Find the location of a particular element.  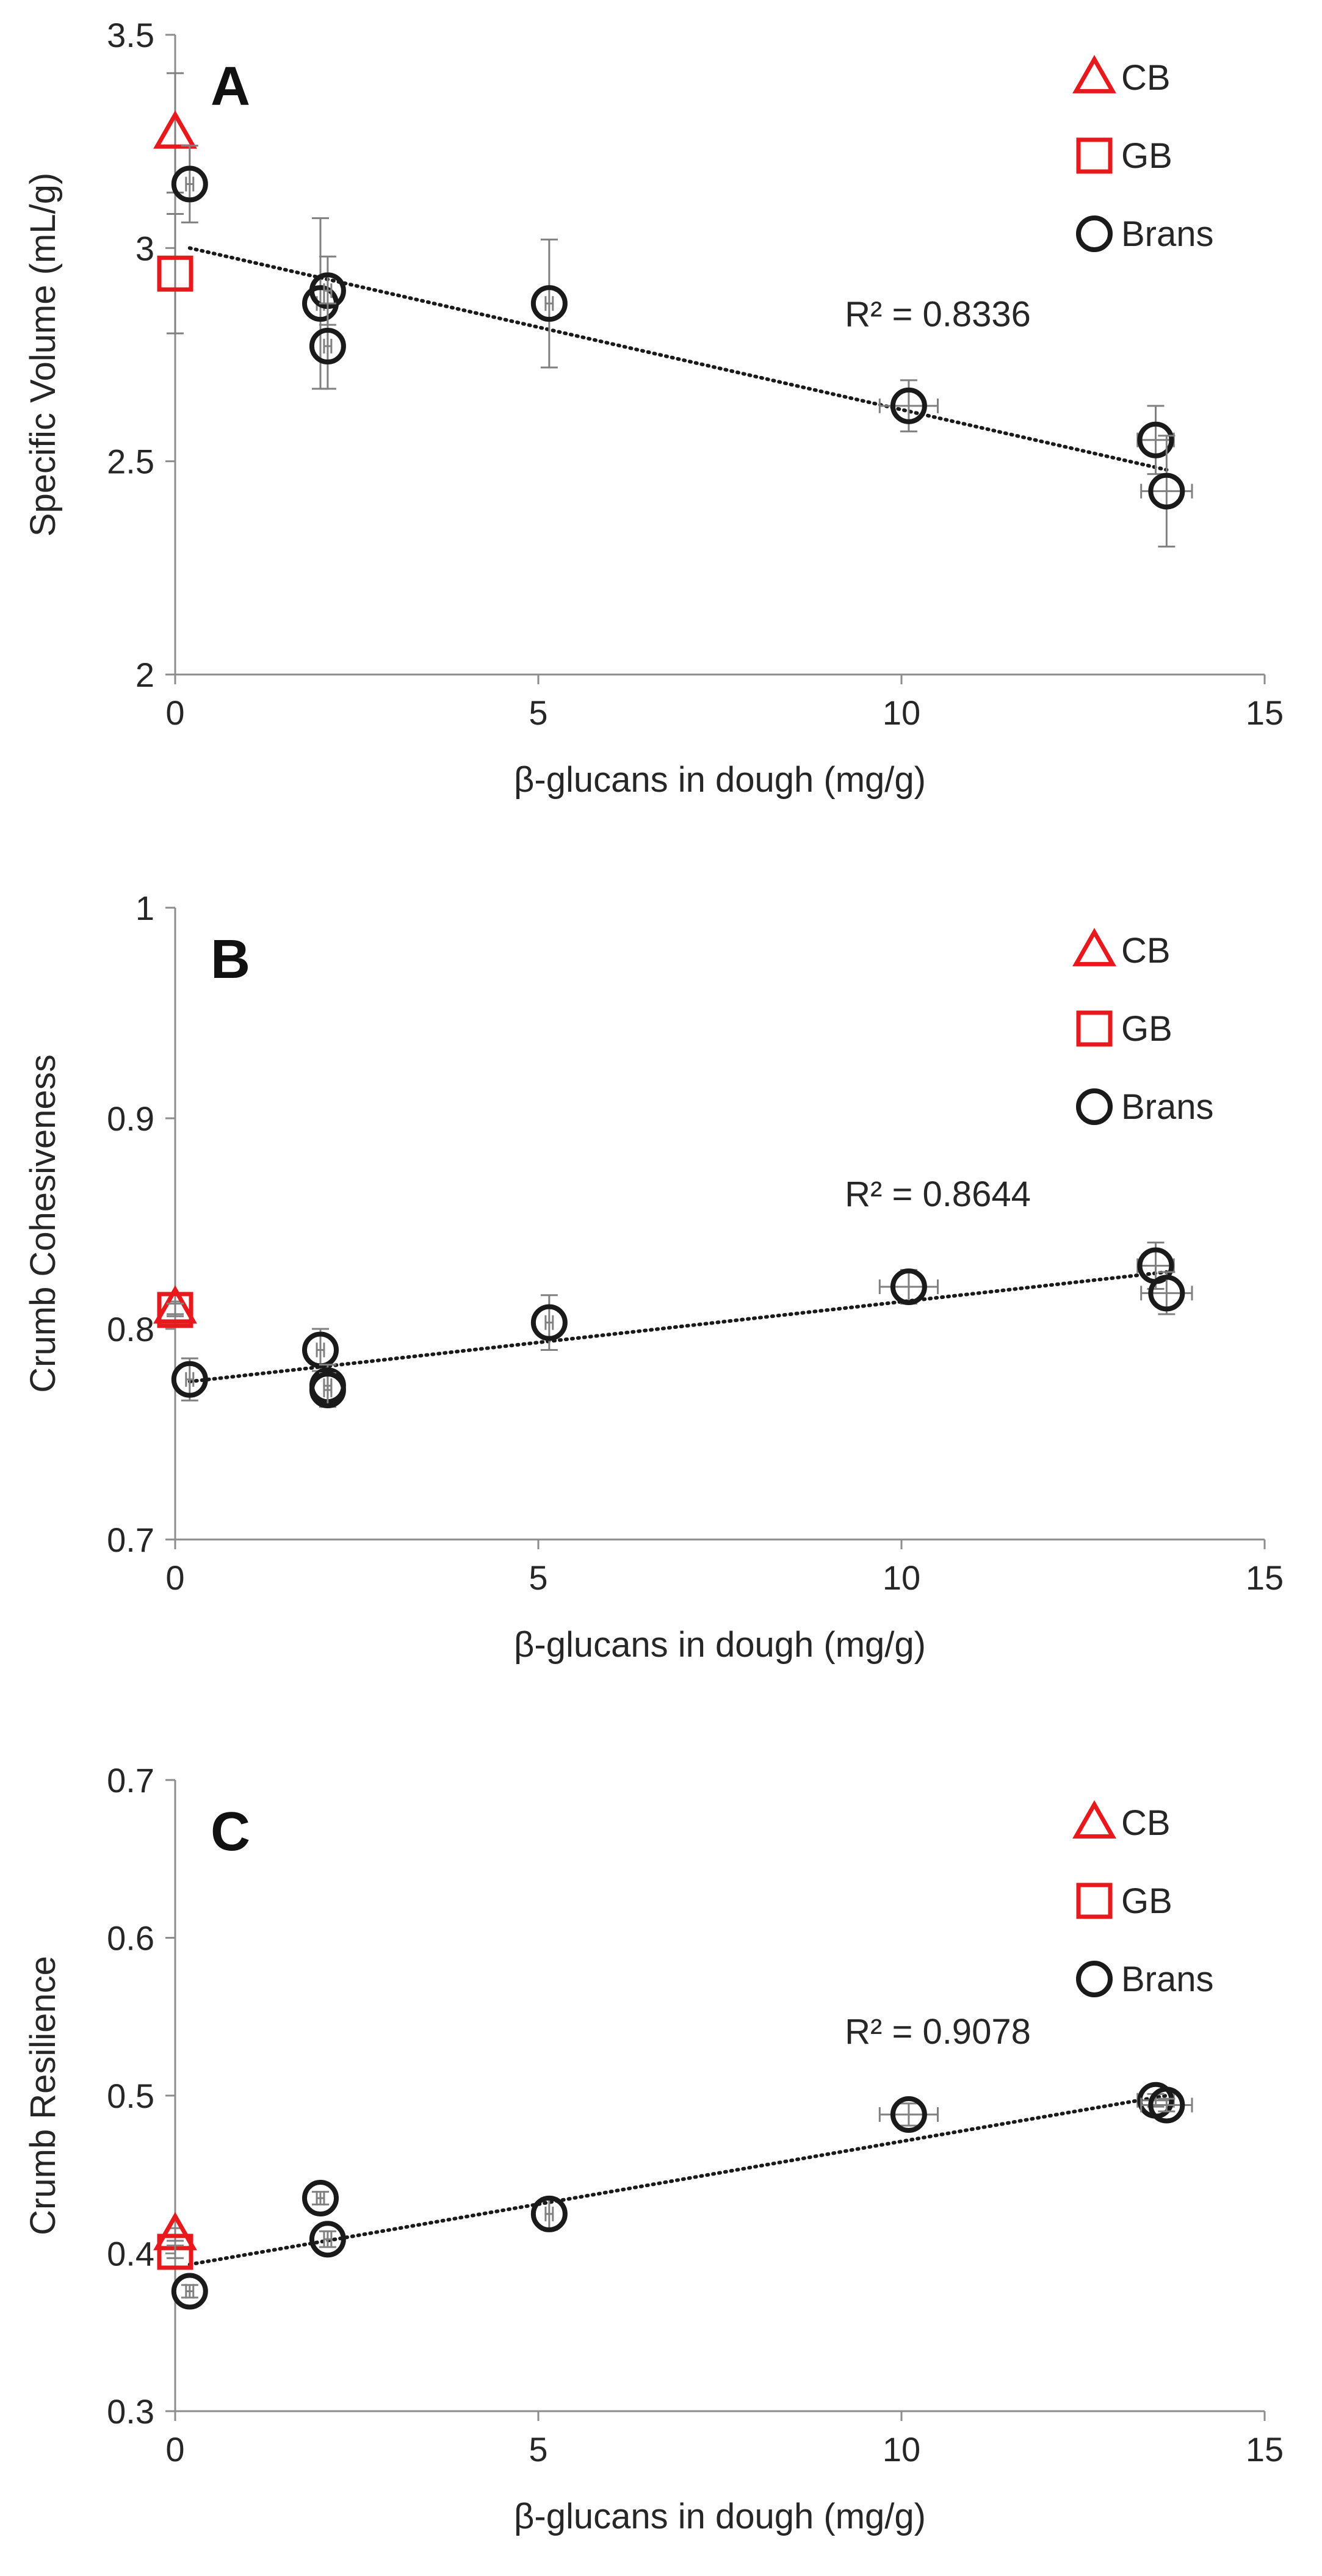

y-tick-label: 0.3 is located at coordinates (130, 2411).